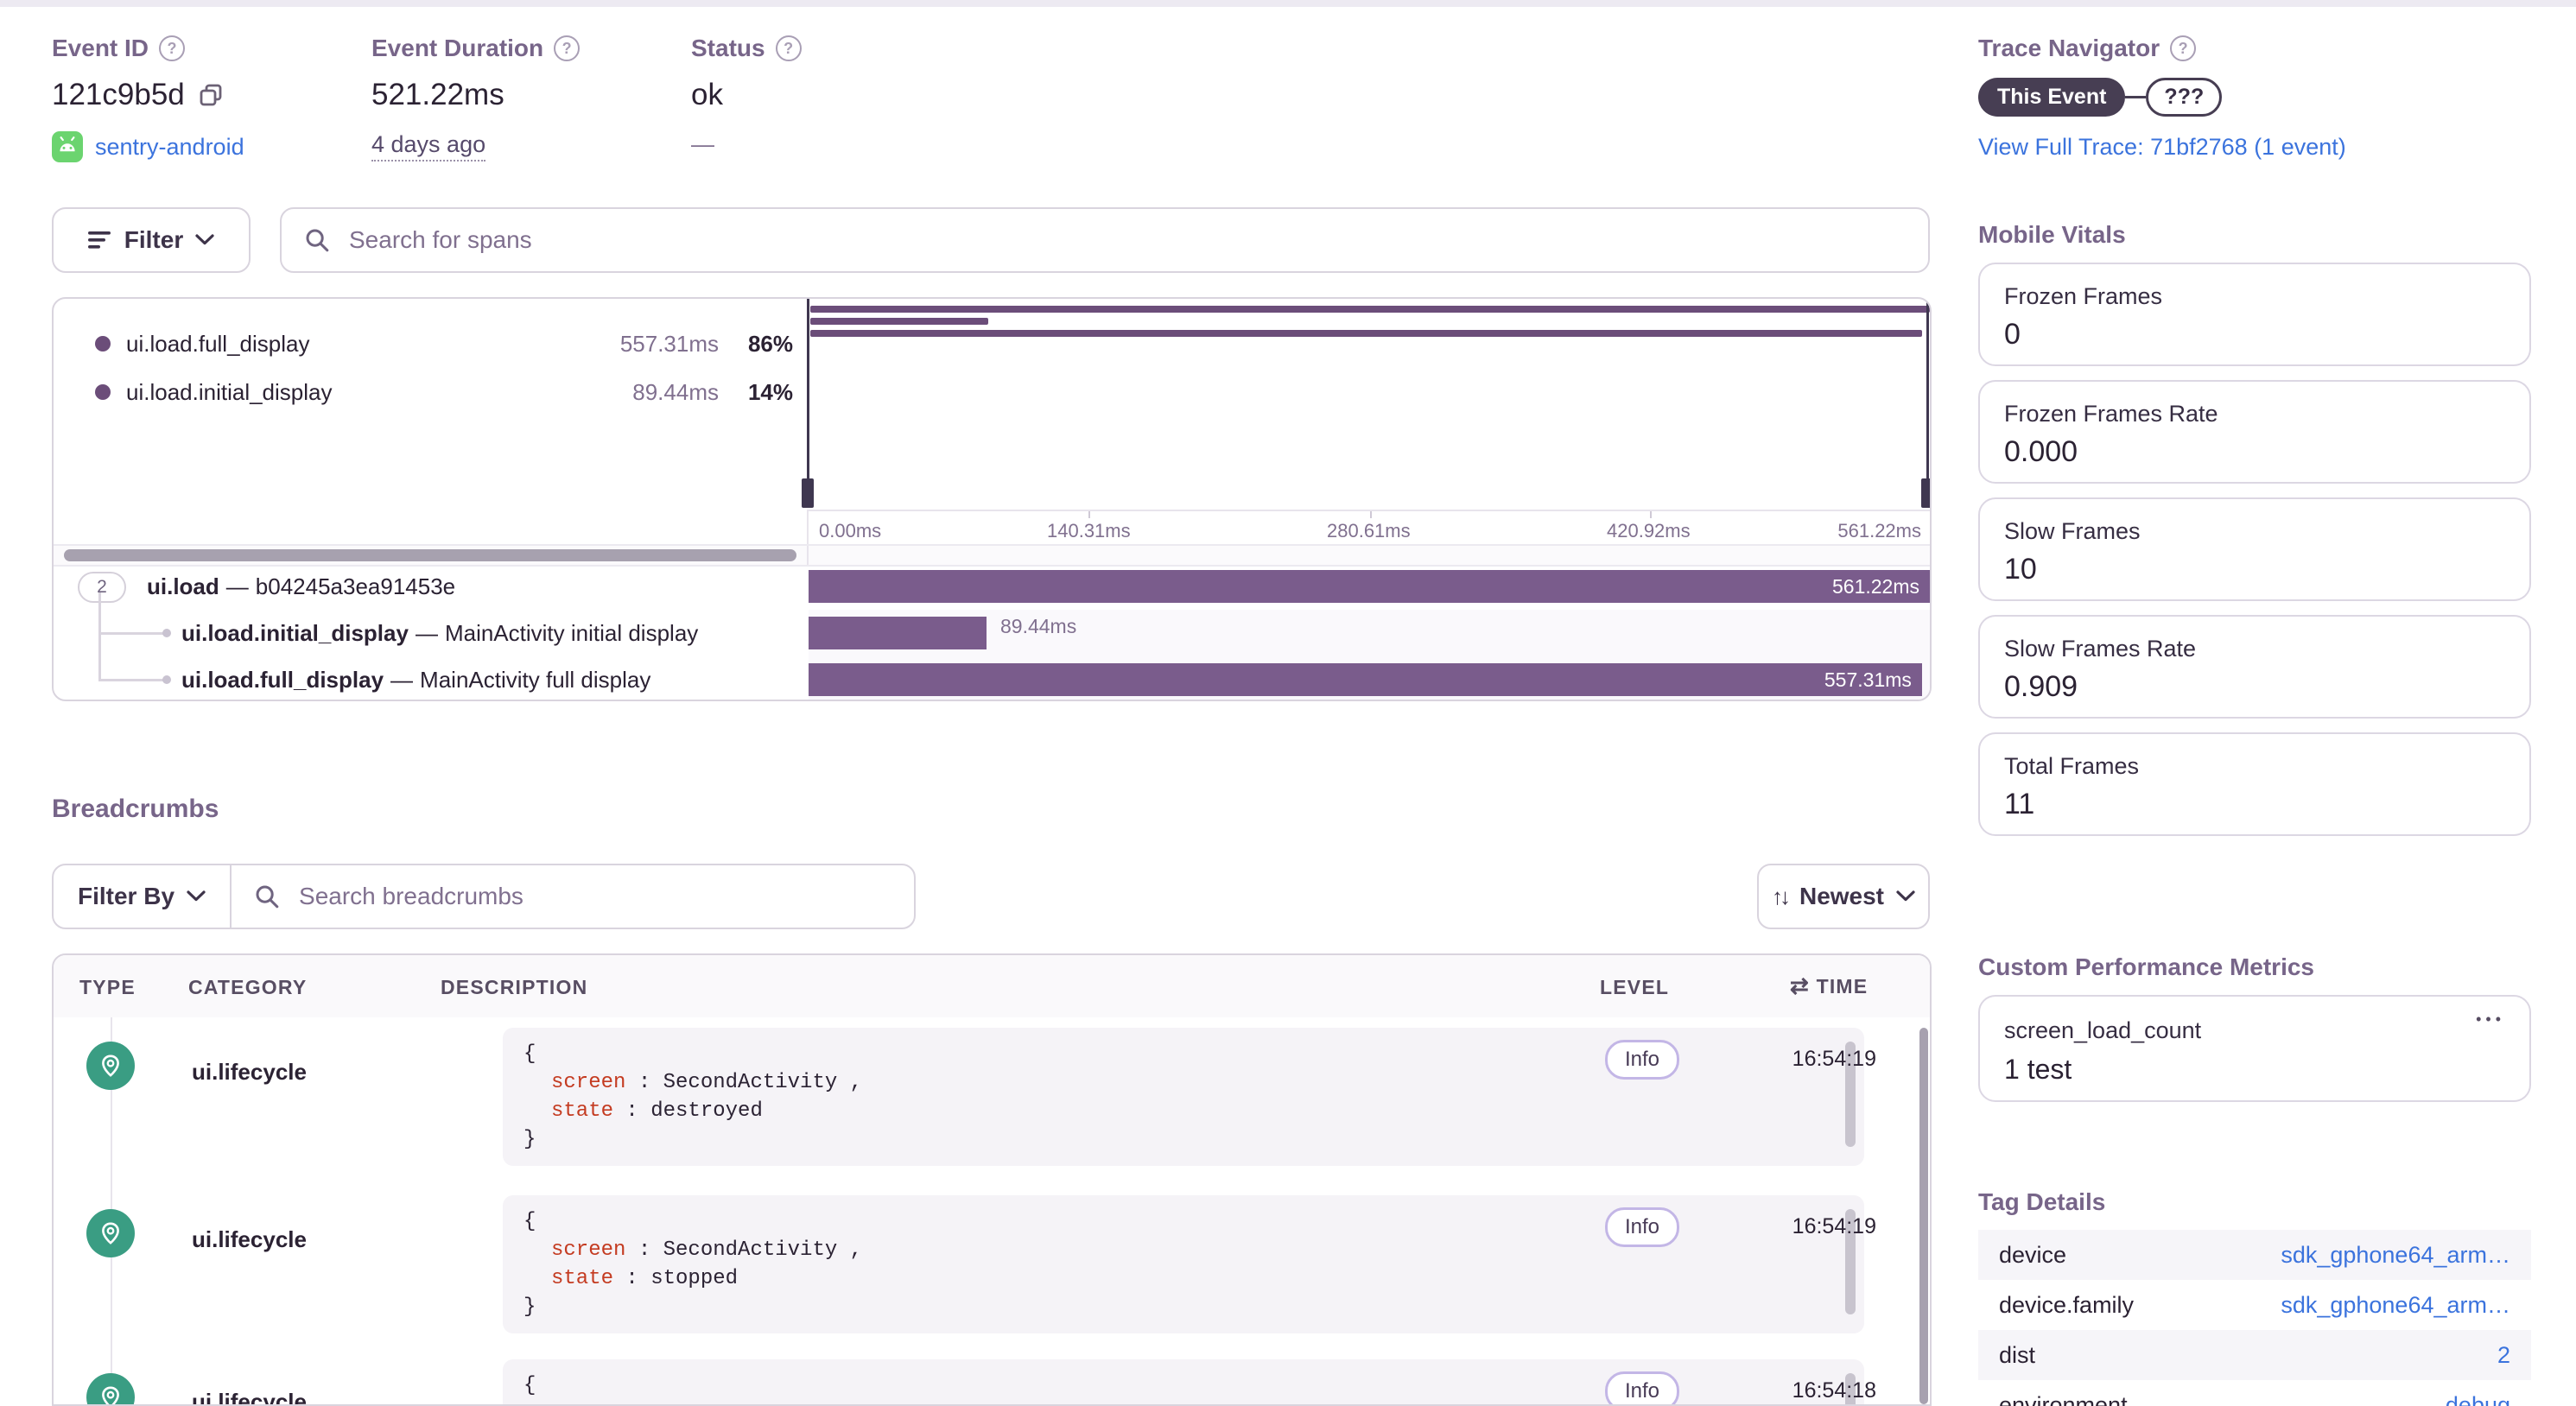  What do you see at coordinates (2052, 235) in the screenshot?
I see `mobile-vitals-heading: Mobile Vitals` at bounding box center [2052, 235].